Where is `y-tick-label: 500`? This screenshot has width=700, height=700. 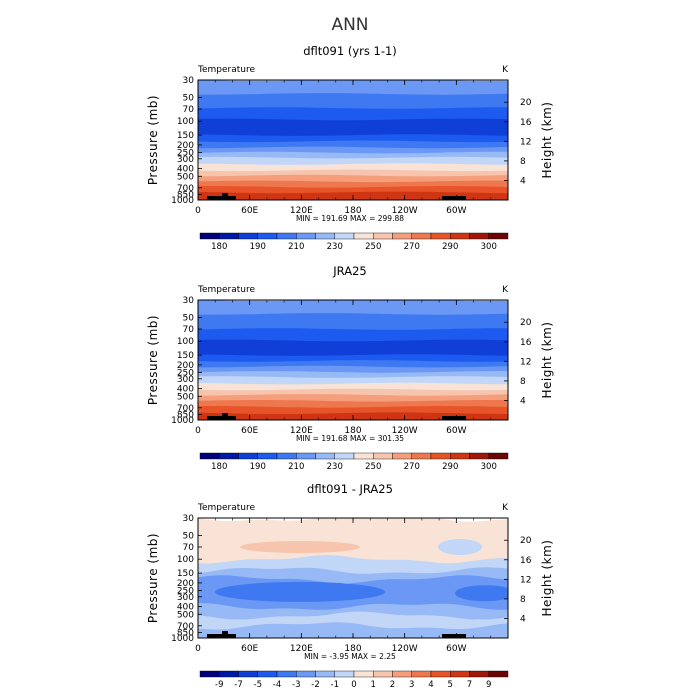 y-tick-label: 500 is located at coordinates (185, 615).